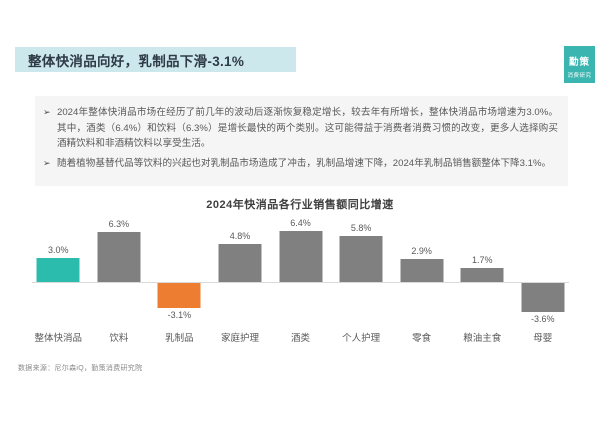  What do you see at coordinates (579, 76) in the screenshot?
I see `brand-logo-subtitle: 消费研究` at bounding box center [579, 76].